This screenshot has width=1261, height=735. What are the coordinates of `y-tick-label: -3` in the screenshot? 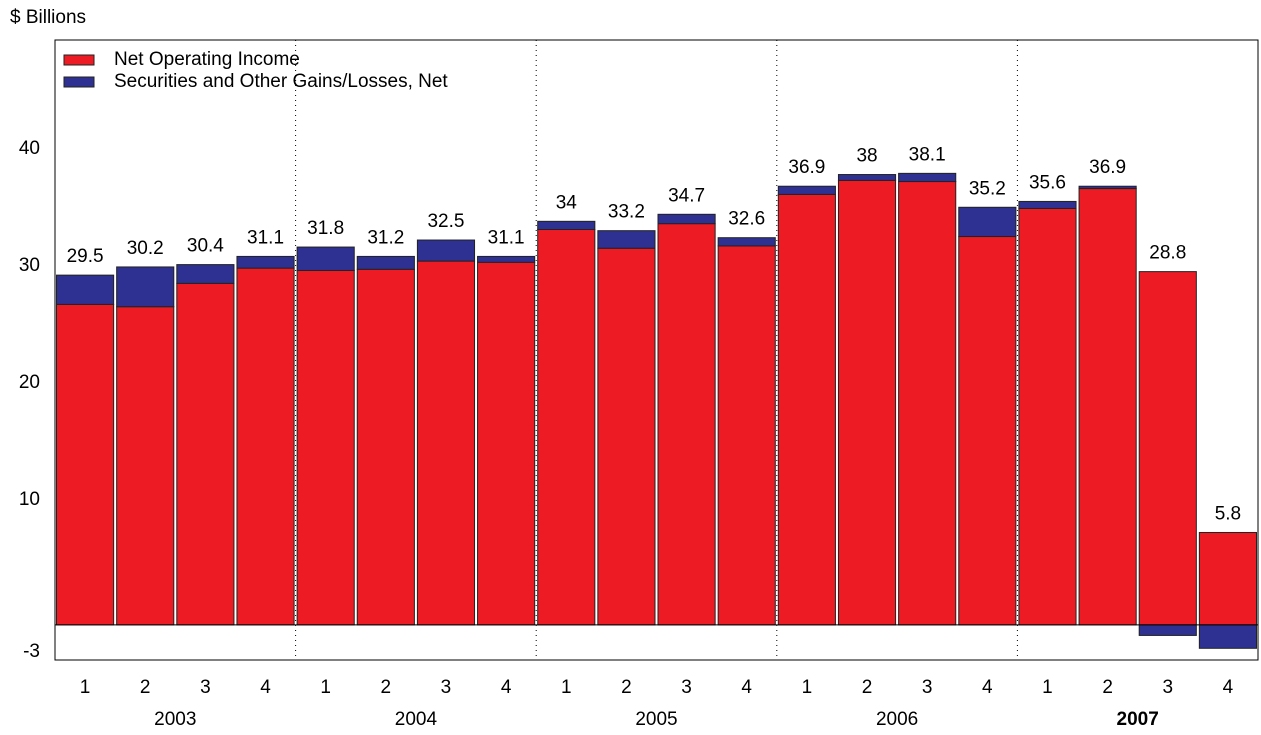 It's located at (31, 651).